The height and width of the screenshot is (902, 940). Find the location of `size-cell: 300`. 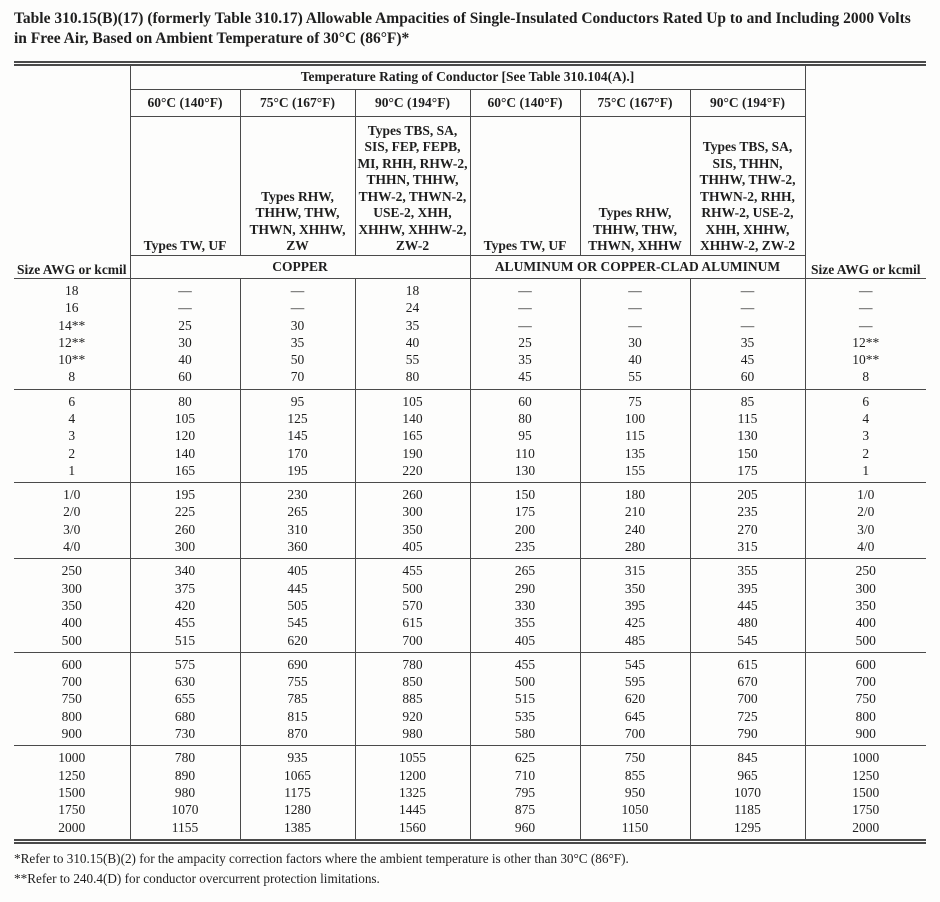

size-cell: 300 is located at coordinates (72, 588).